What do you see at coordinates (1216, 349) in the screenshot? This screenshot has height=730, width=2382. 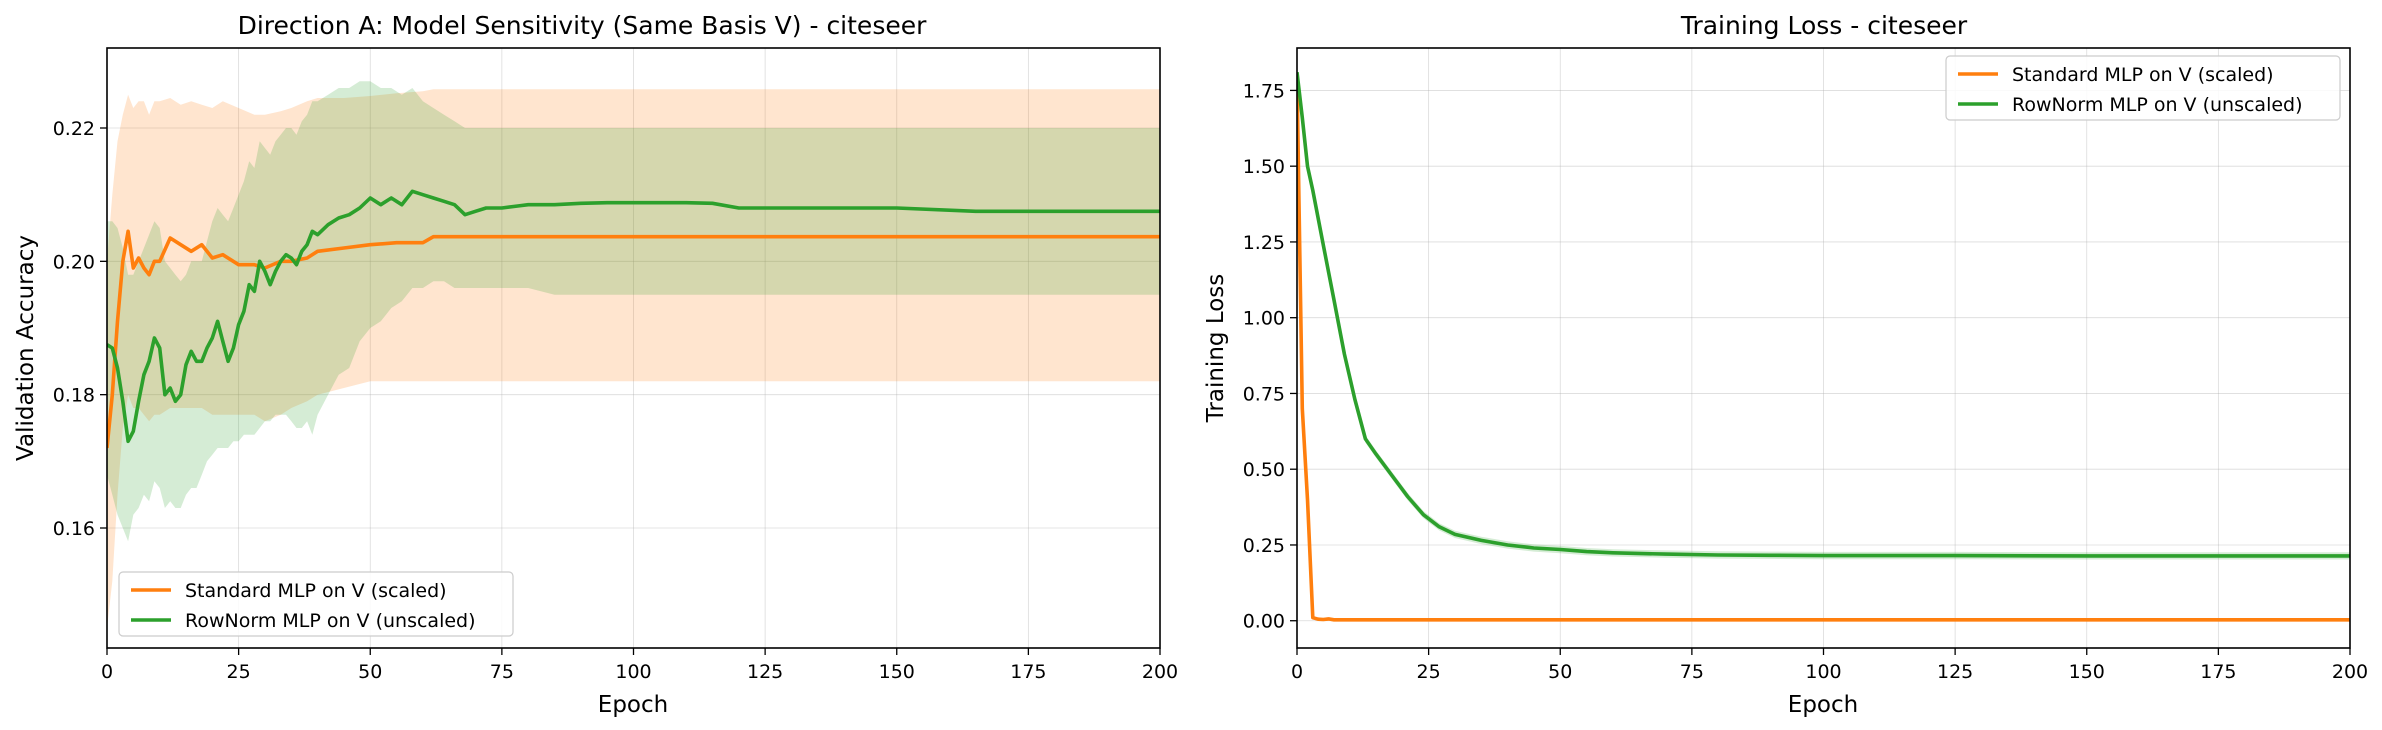 I see `y-axis-label: Training Loss` at bounding box center [1216, 349].